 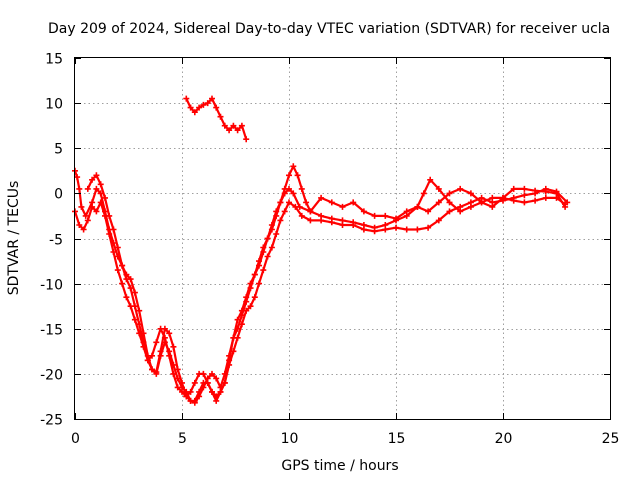 What do you see at coordinates (14, 238) in the screenshot?
I see `y-axis-label: SDTVAR / TECUs` at bounding box center [14, 238].